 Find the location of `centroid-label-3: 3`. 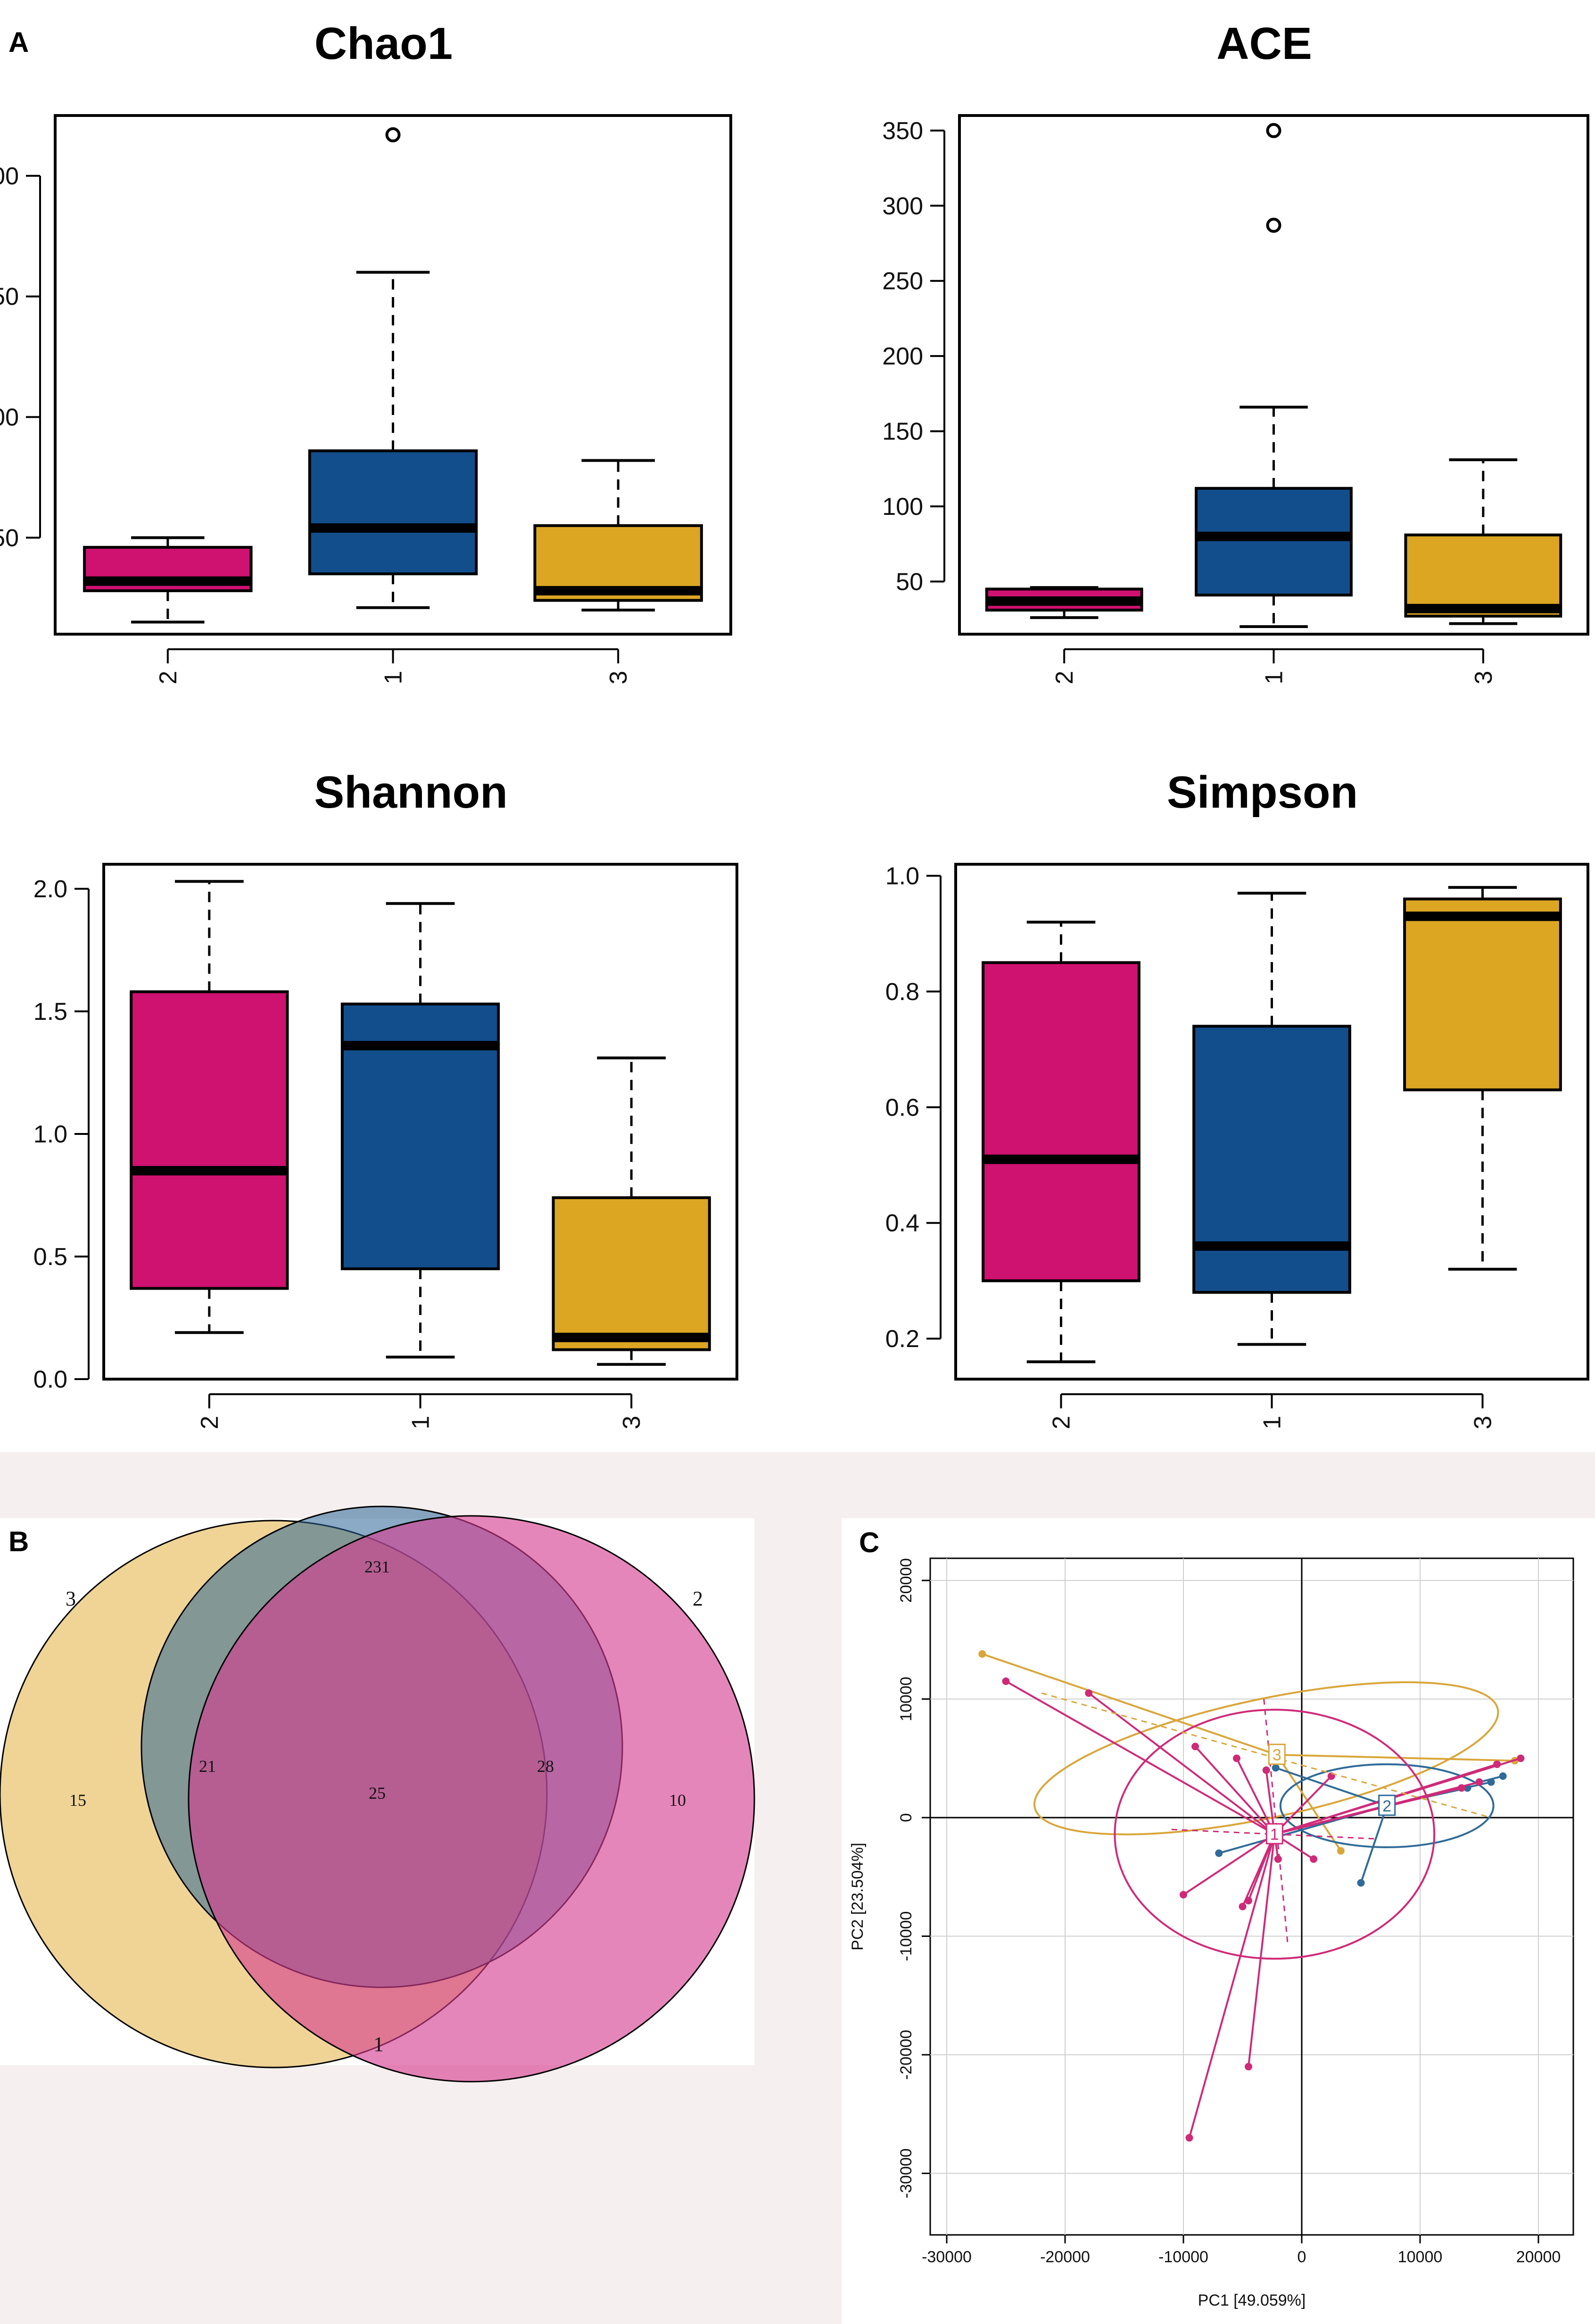

centroid-label-3: 3 is located at coordinates (1277, 1755).